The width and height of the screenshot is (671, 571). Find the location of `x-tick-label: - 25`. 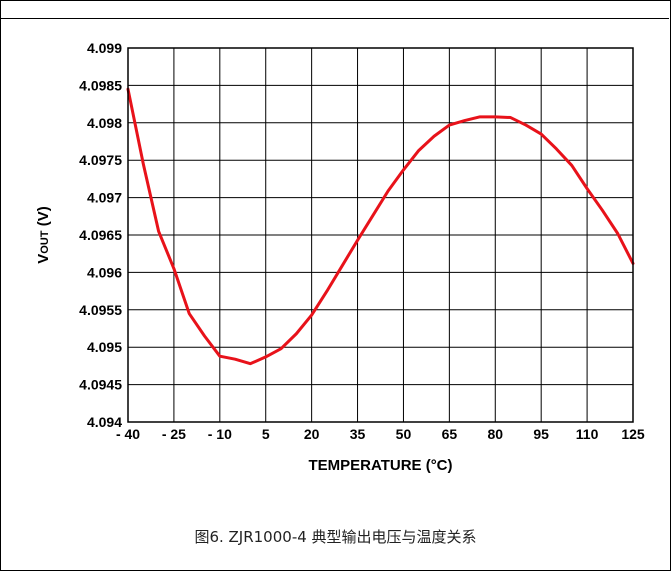

x-tick-label: - 25 is located at coordinates (174, 434).